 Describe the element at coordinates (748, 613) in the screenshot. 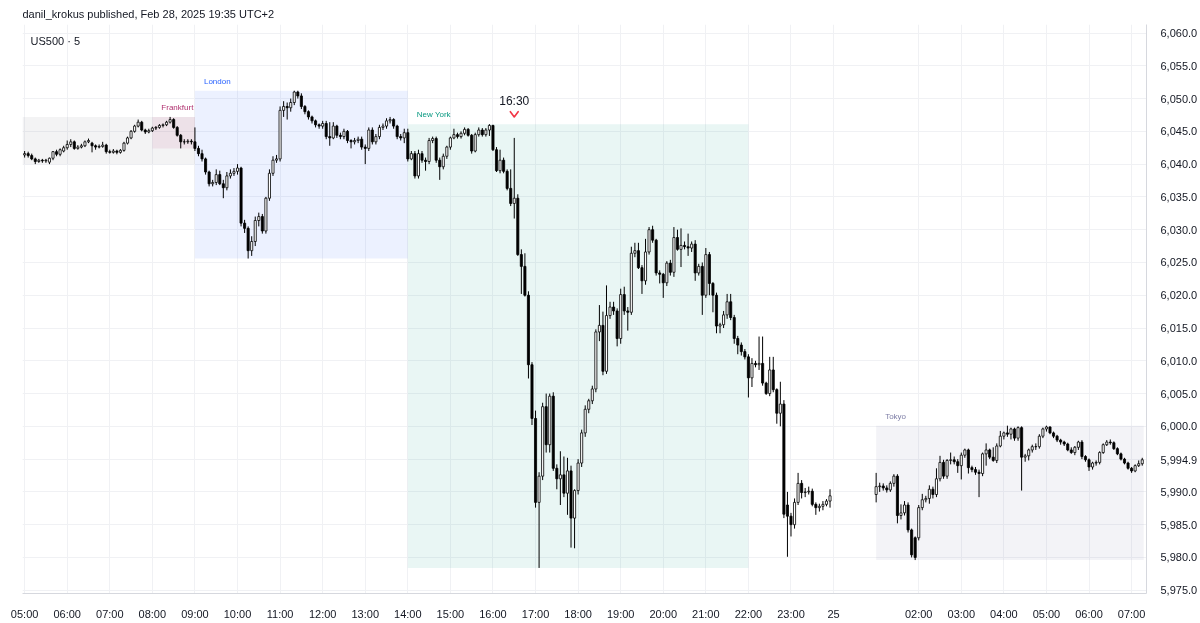

I see `x-tick-label: 22:00` at that location.